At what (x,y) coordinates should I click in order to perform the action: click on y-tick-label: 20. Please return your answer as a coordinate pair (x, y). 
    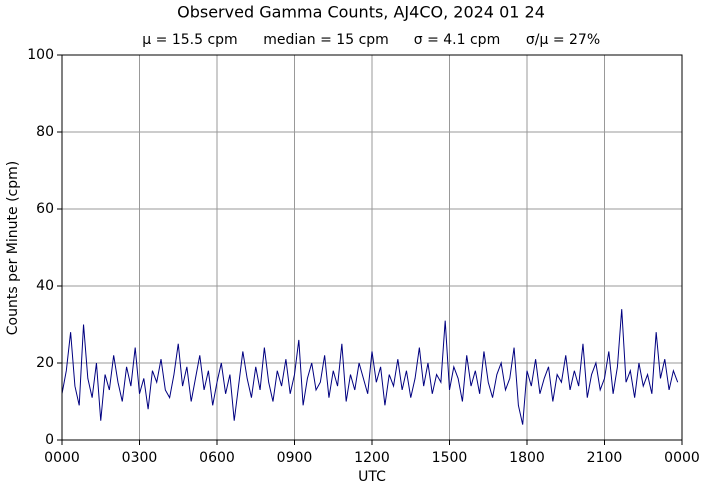
    Looking at the image, I should click on (45, 363).